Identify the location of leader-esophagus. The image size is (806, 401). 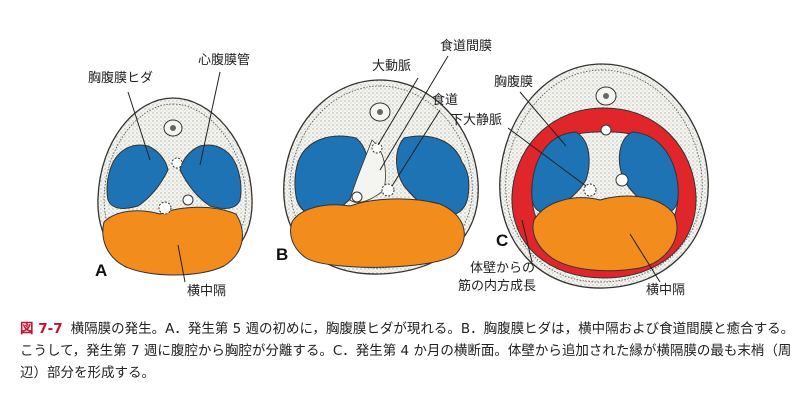
(416, 148).